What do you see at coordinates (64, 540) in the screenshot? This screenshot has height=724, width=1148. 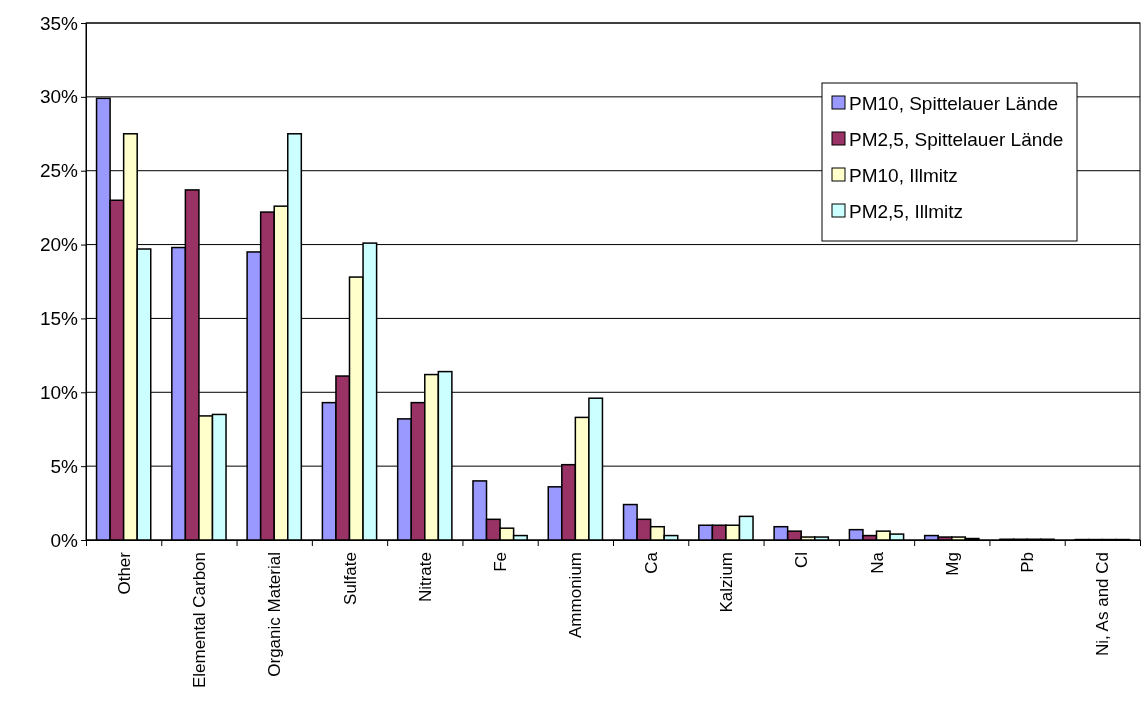 I see `y-tick-label: 0%` at bounding box center [64, 540].